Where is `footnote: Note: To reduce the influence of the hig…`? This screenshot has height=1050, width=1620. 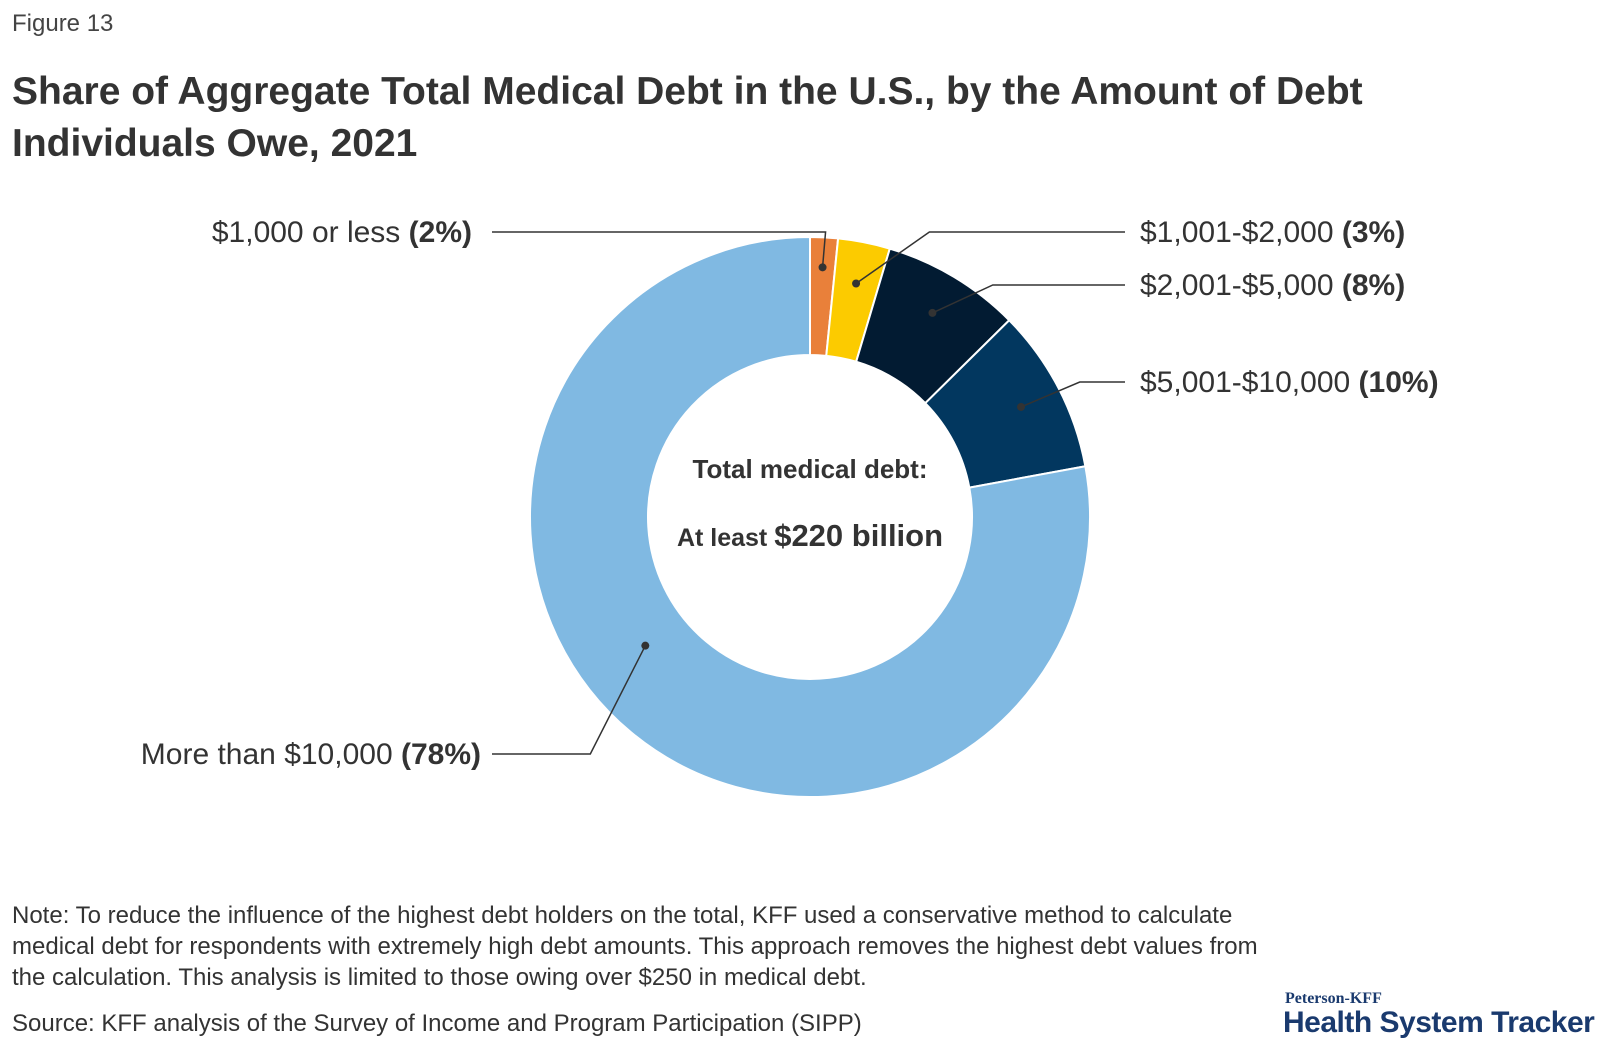 footnote: Note: To reduce the influence of the hig… is located at coordinates (635, 946).